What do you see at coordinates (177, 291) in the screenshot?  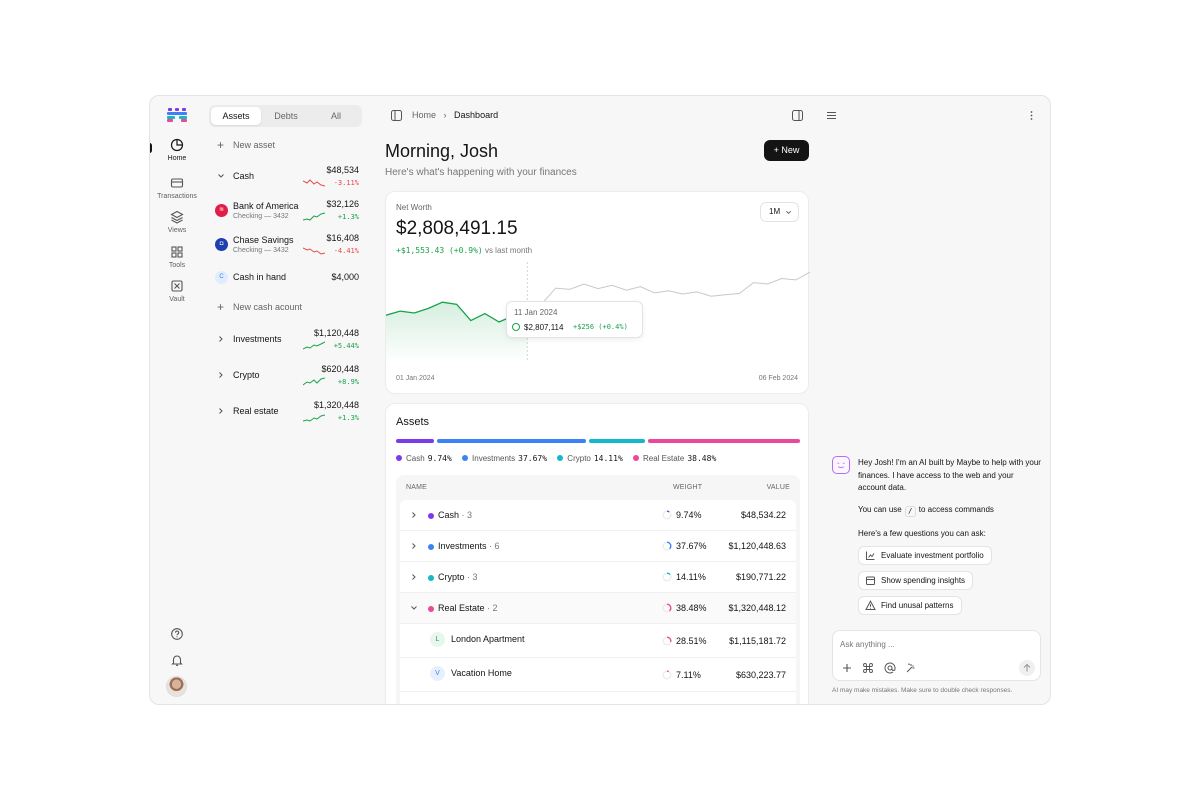 I see `rail-item-vault: Vault` at bounding box center [177, 291].